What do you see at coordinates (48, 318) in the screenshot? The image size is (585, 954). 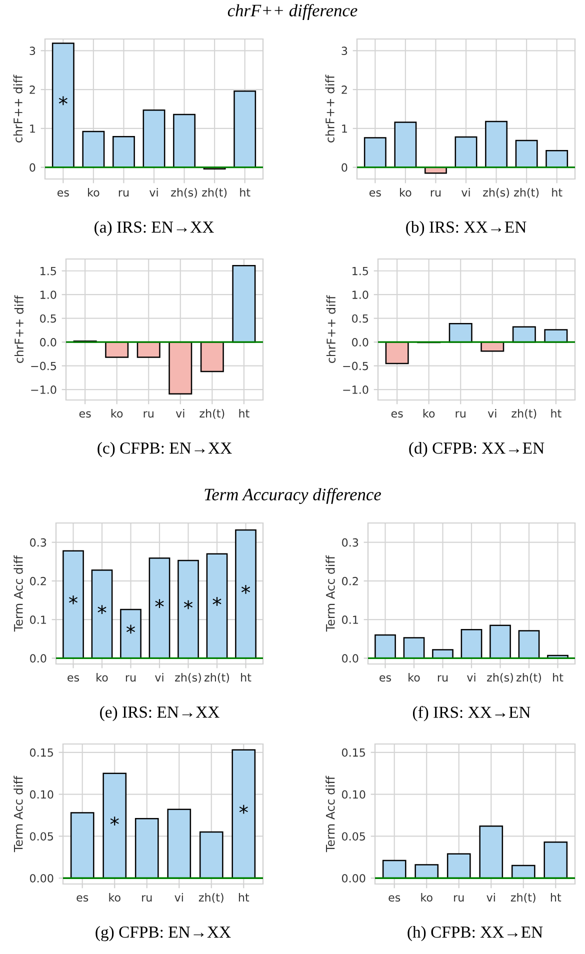 I see `y-tick-label: 0.5` at bounding box center [48, 318].